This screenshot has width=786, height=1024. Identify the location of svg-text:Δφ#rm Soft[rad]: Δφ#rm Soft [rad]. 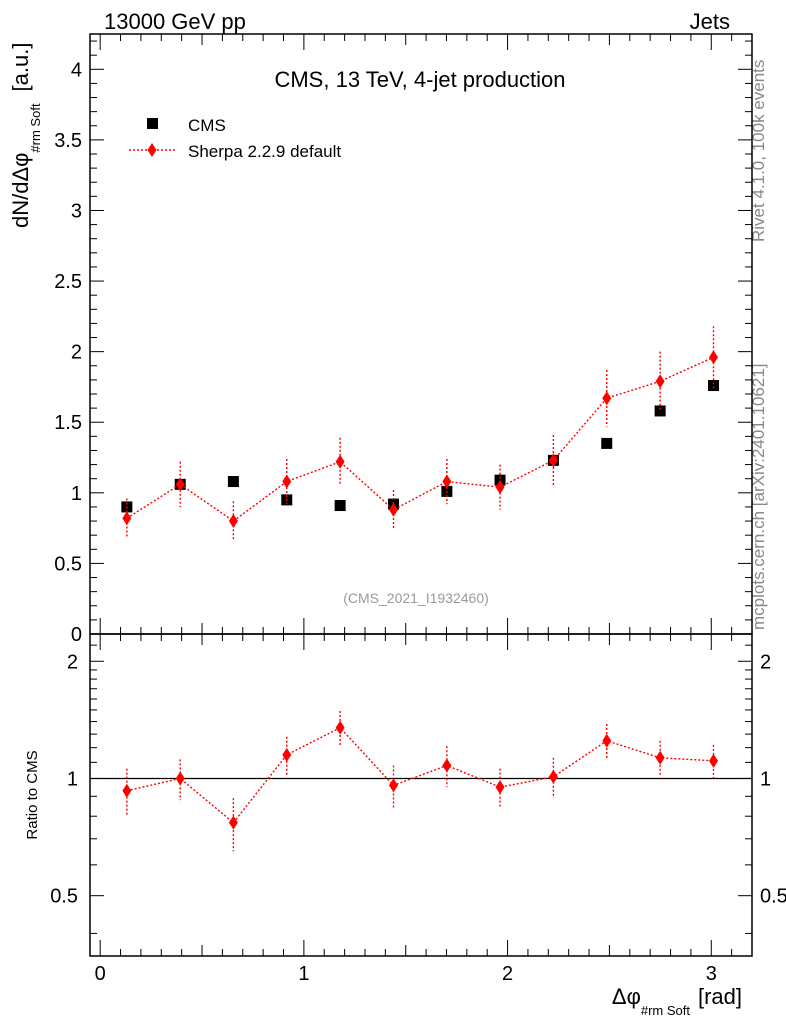
(677, 1001).